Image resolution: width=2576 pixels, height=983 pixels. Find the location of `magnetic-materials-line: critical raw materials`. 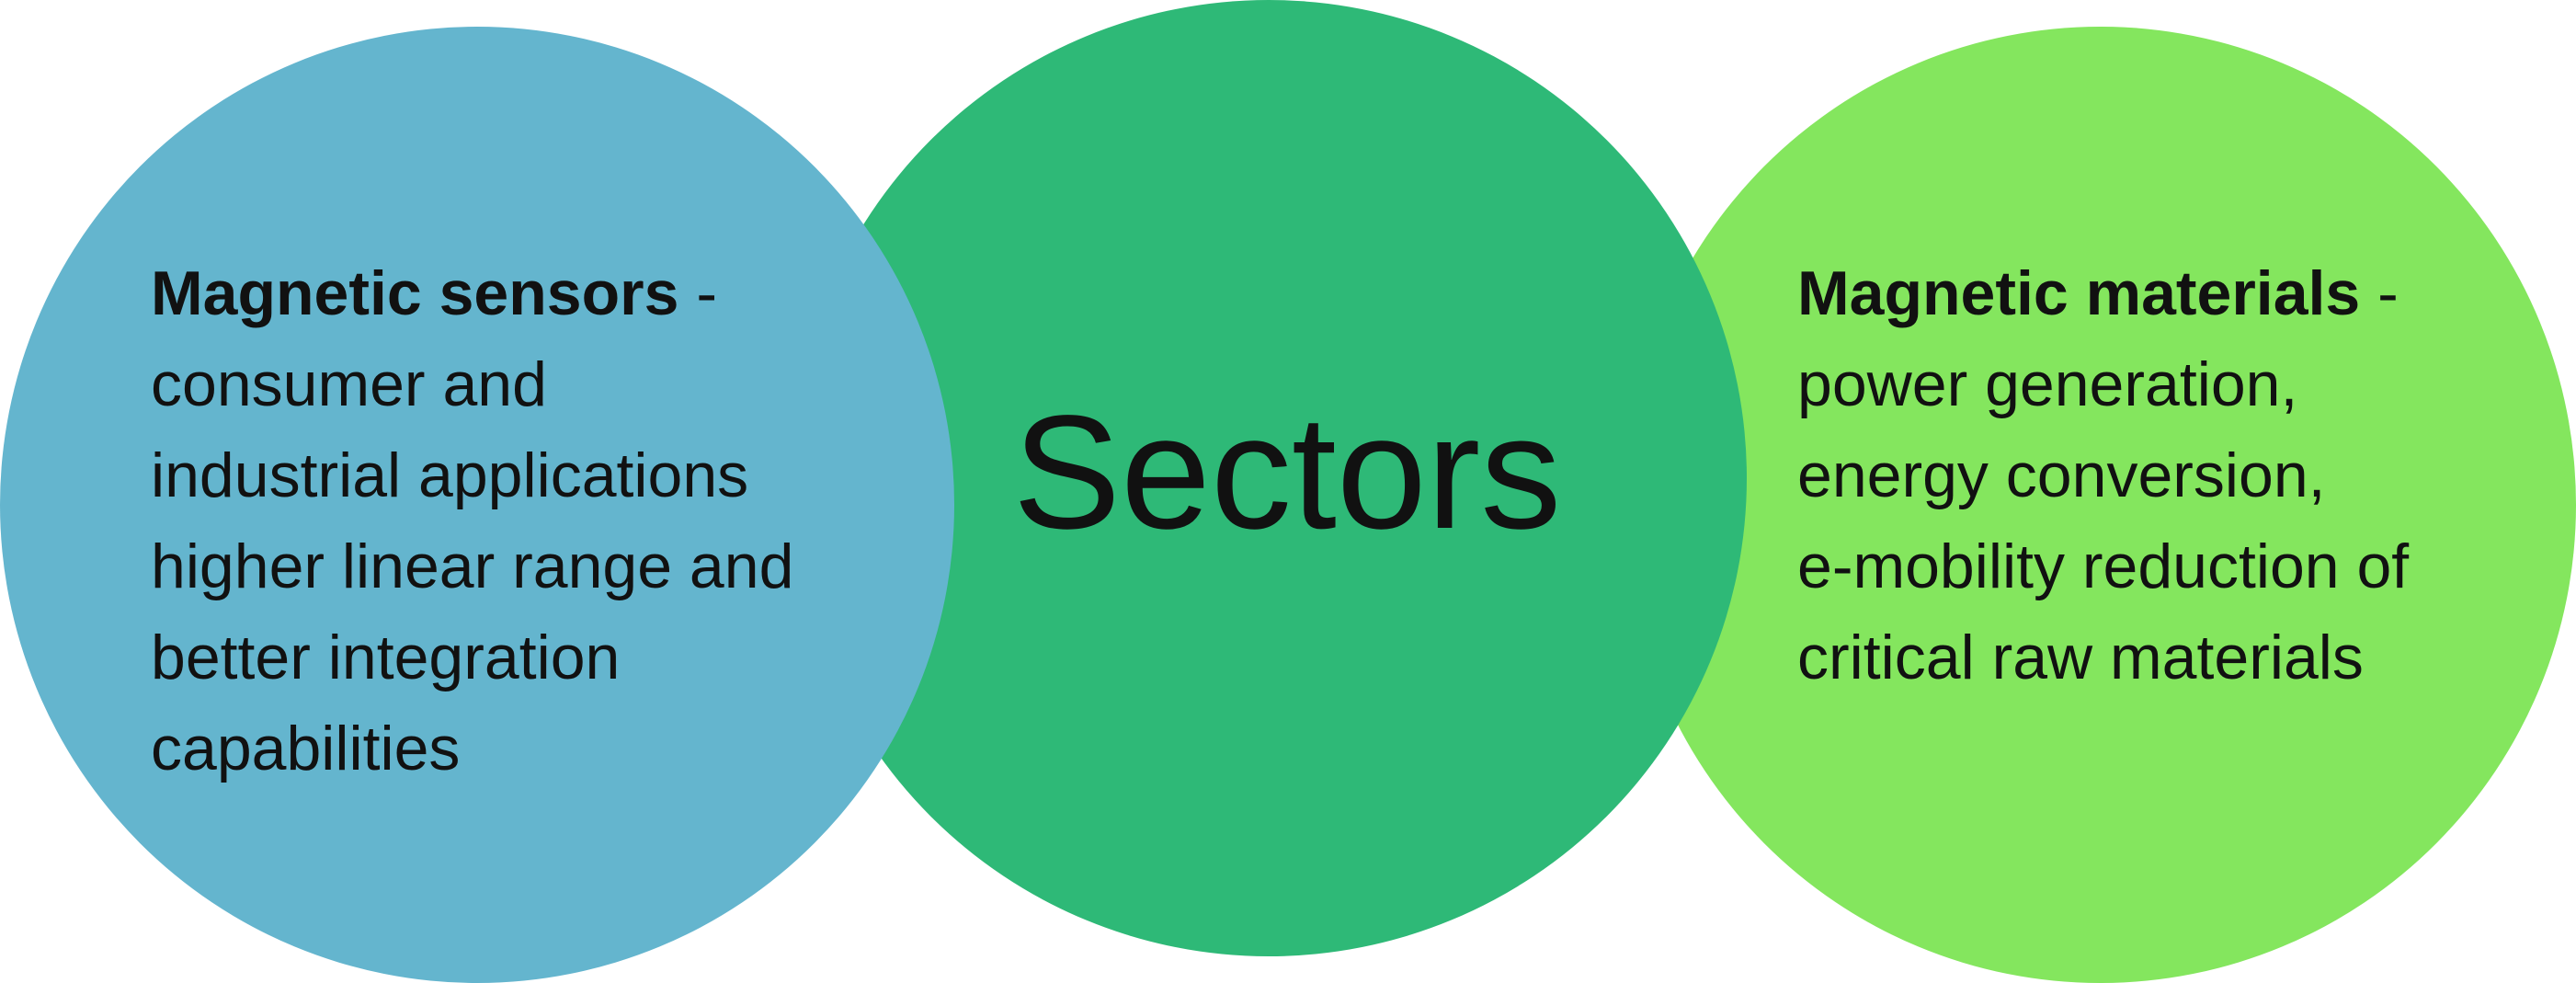

magnetic-materials-line: critical raw materials is located at coordinates (2080, 657).